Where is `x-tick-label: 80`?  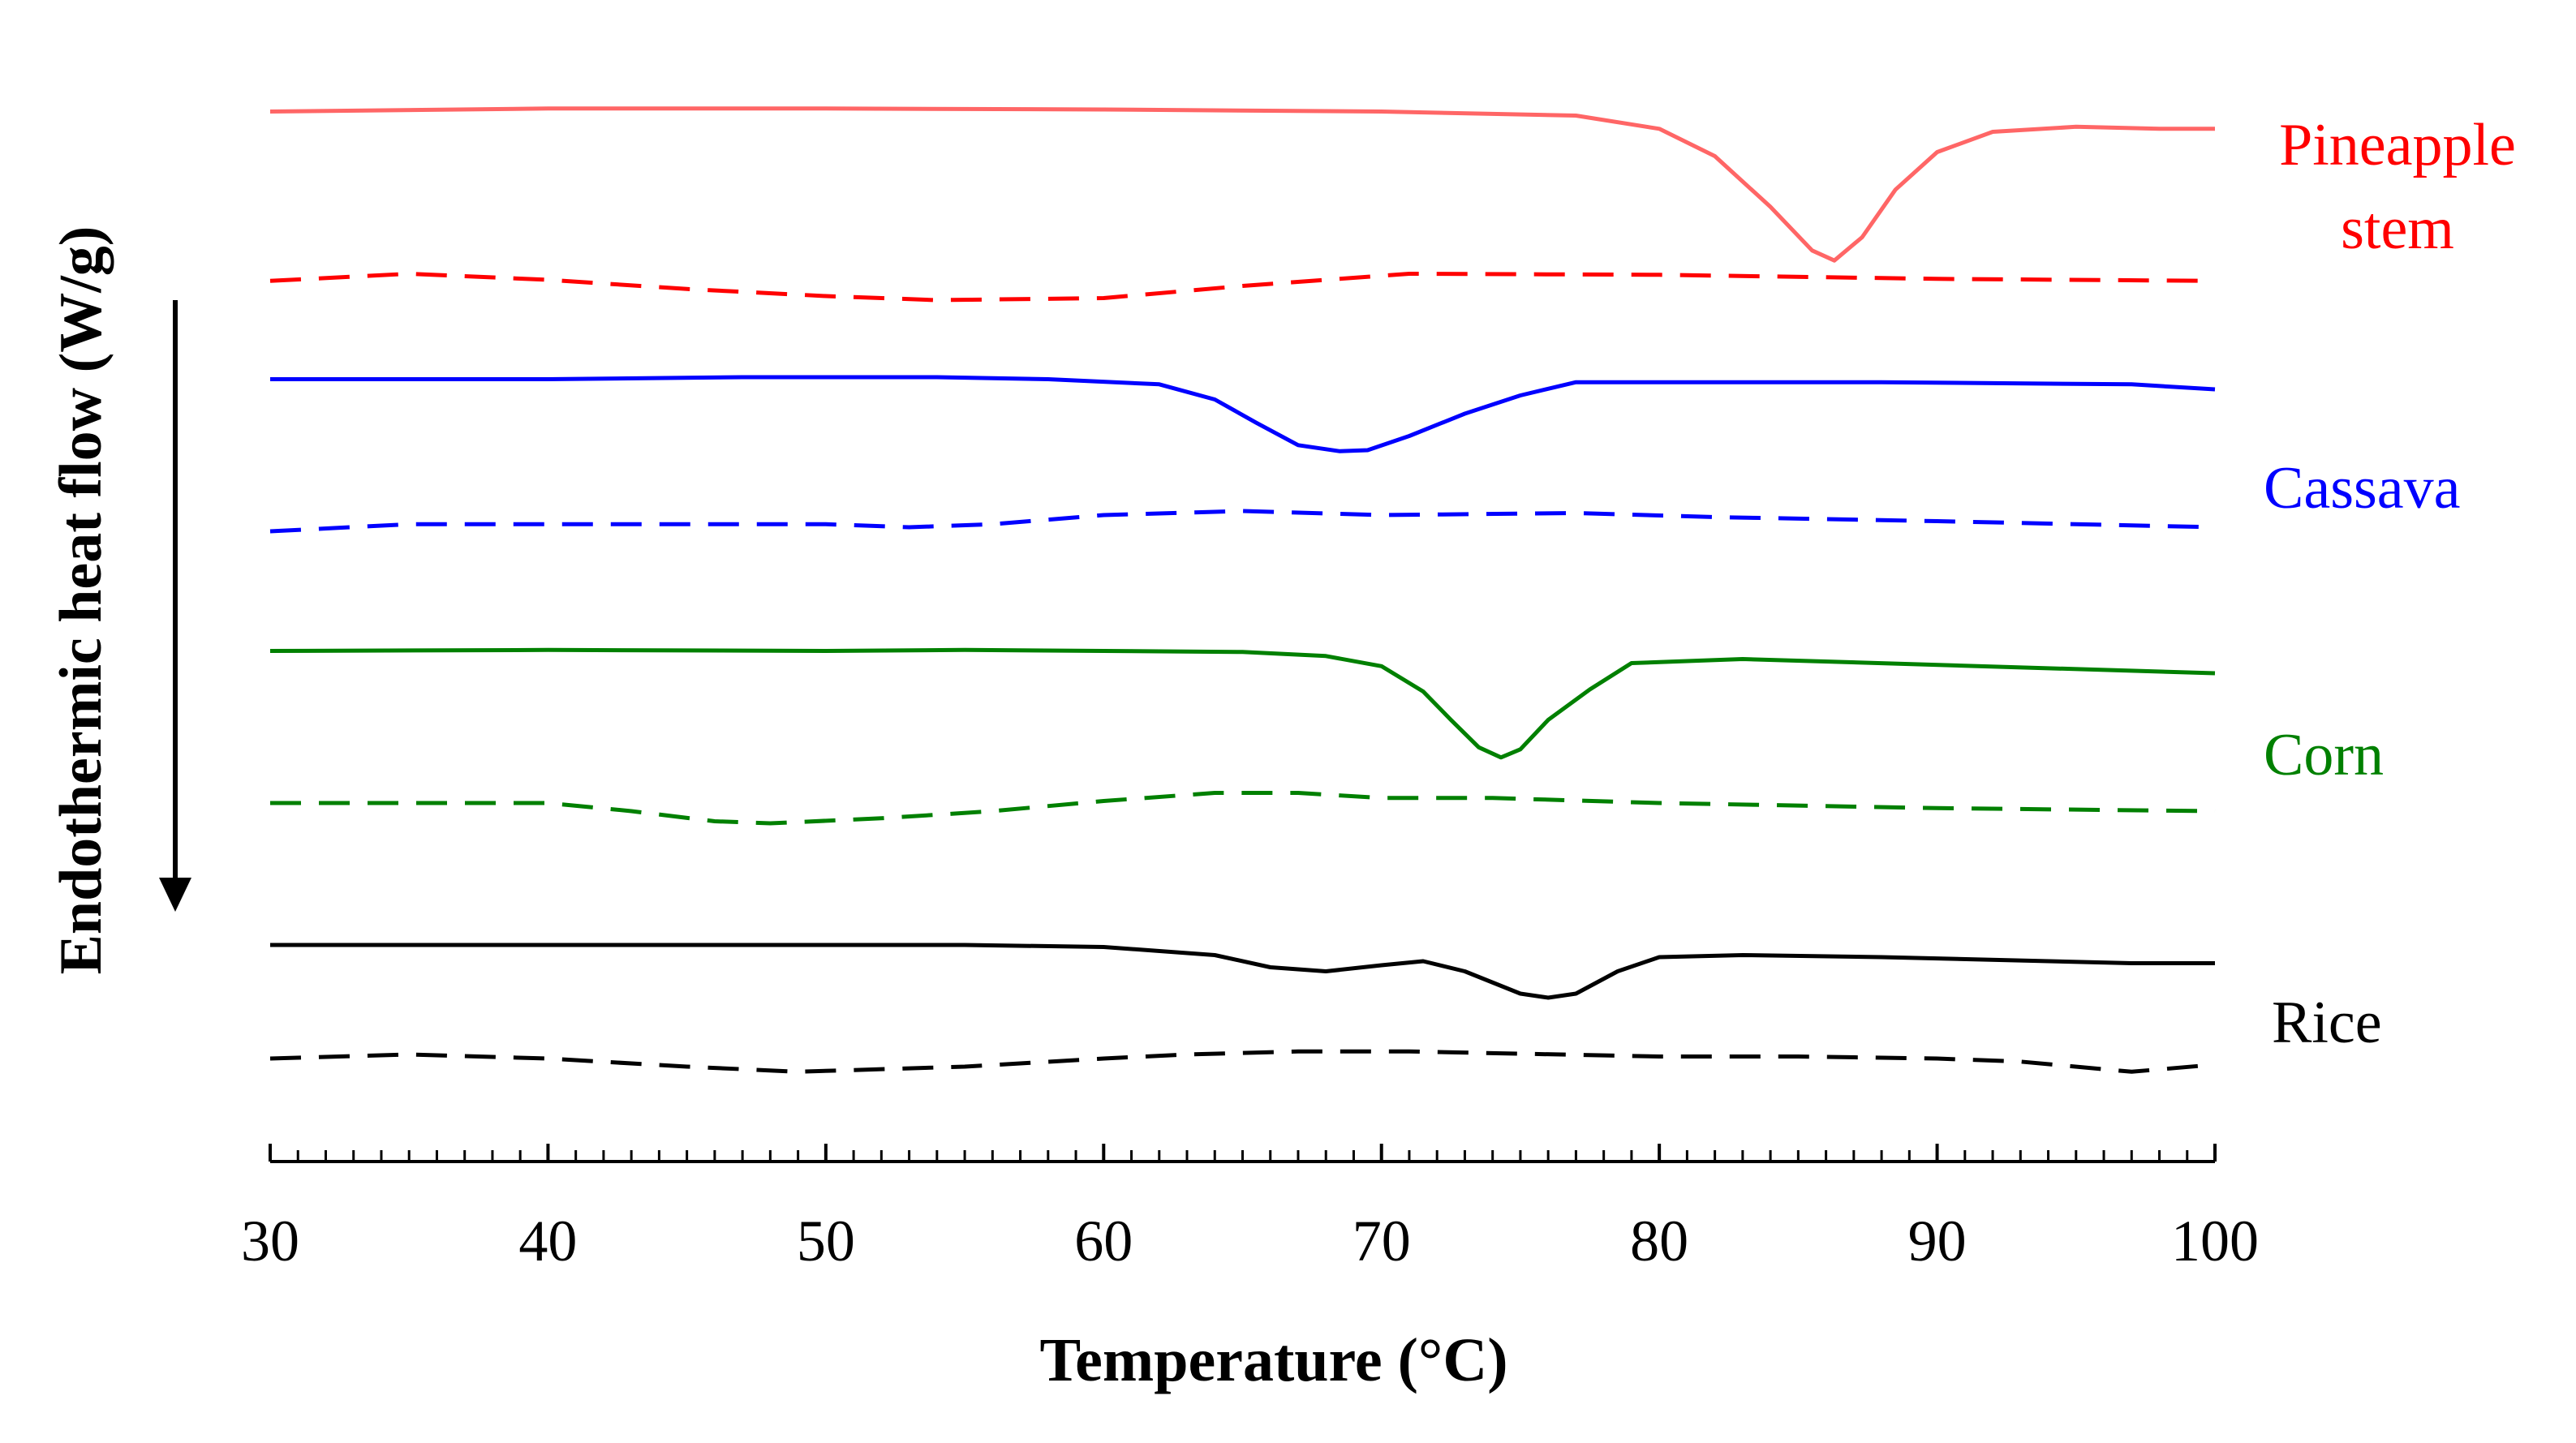 x-tick-label: 80 is located at coordinates (1659, 1241).